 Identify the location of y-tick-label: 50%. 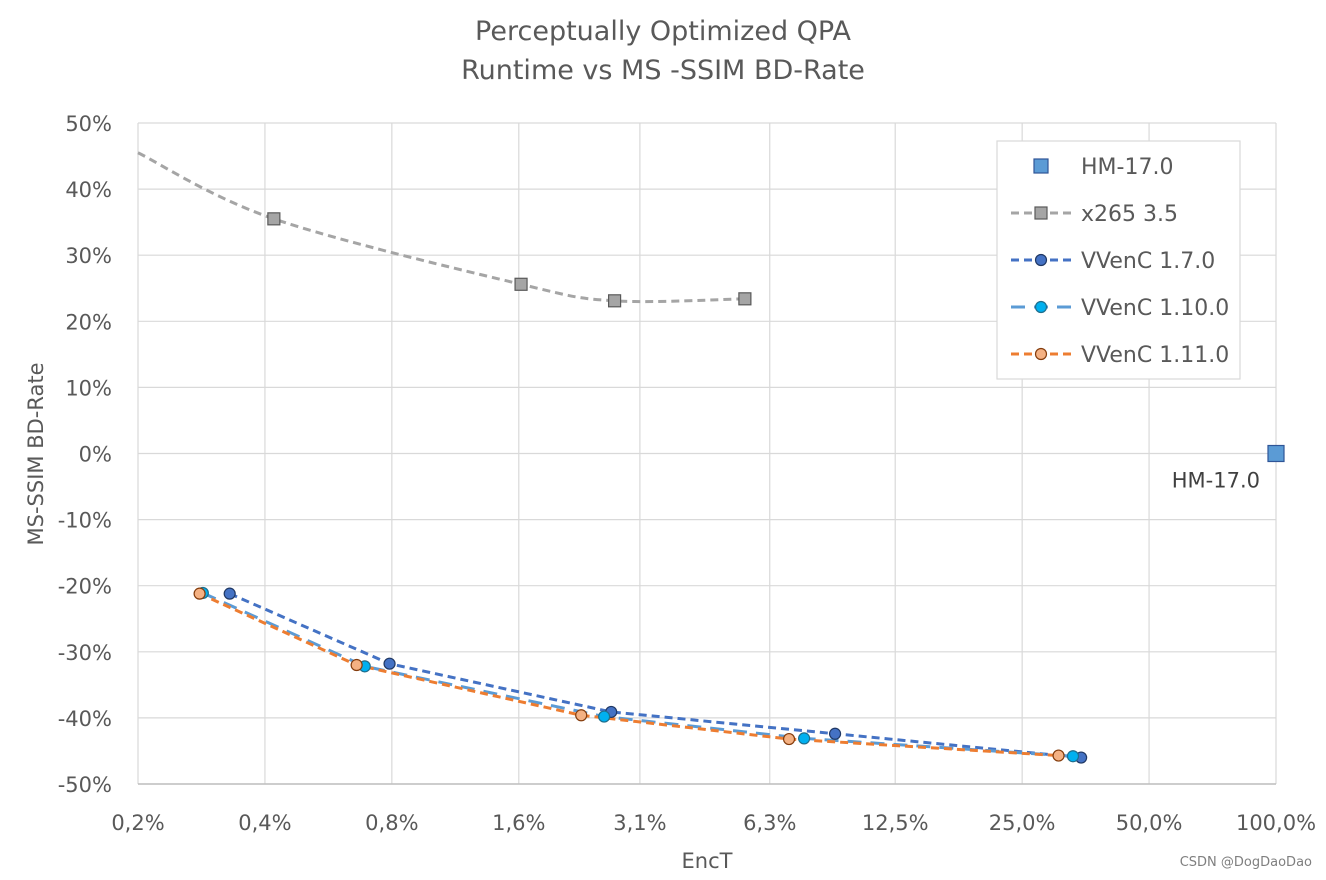
(88, 124).